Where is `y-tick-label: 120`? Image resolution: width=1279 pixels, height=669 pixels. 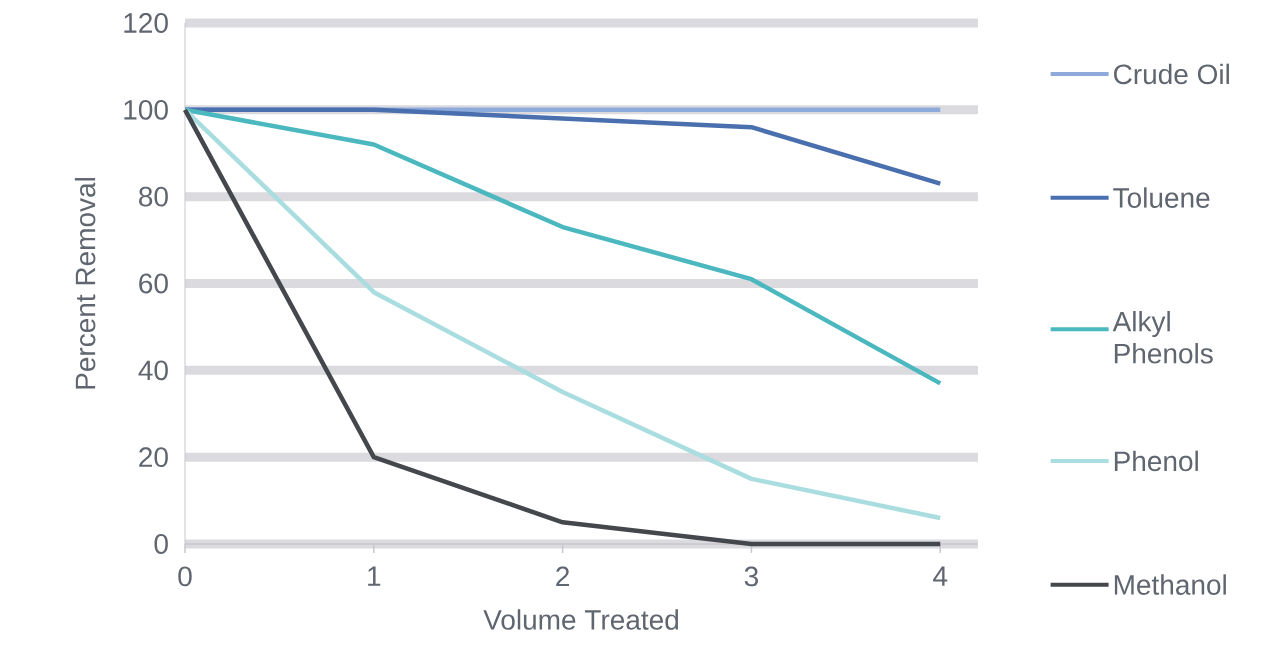 y-tick-label: 120 is located at coordinates (146, 23).